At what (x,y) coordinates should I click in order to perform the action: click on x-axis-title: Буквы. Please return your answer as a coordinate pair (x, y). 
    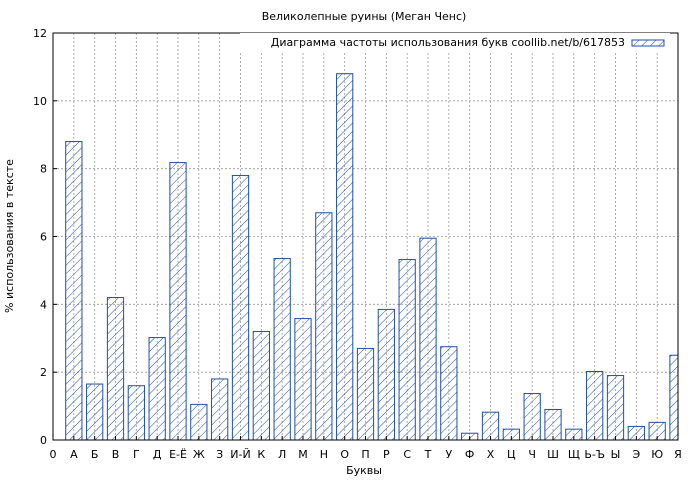
    Looking at the image, I should click on (364, 470).